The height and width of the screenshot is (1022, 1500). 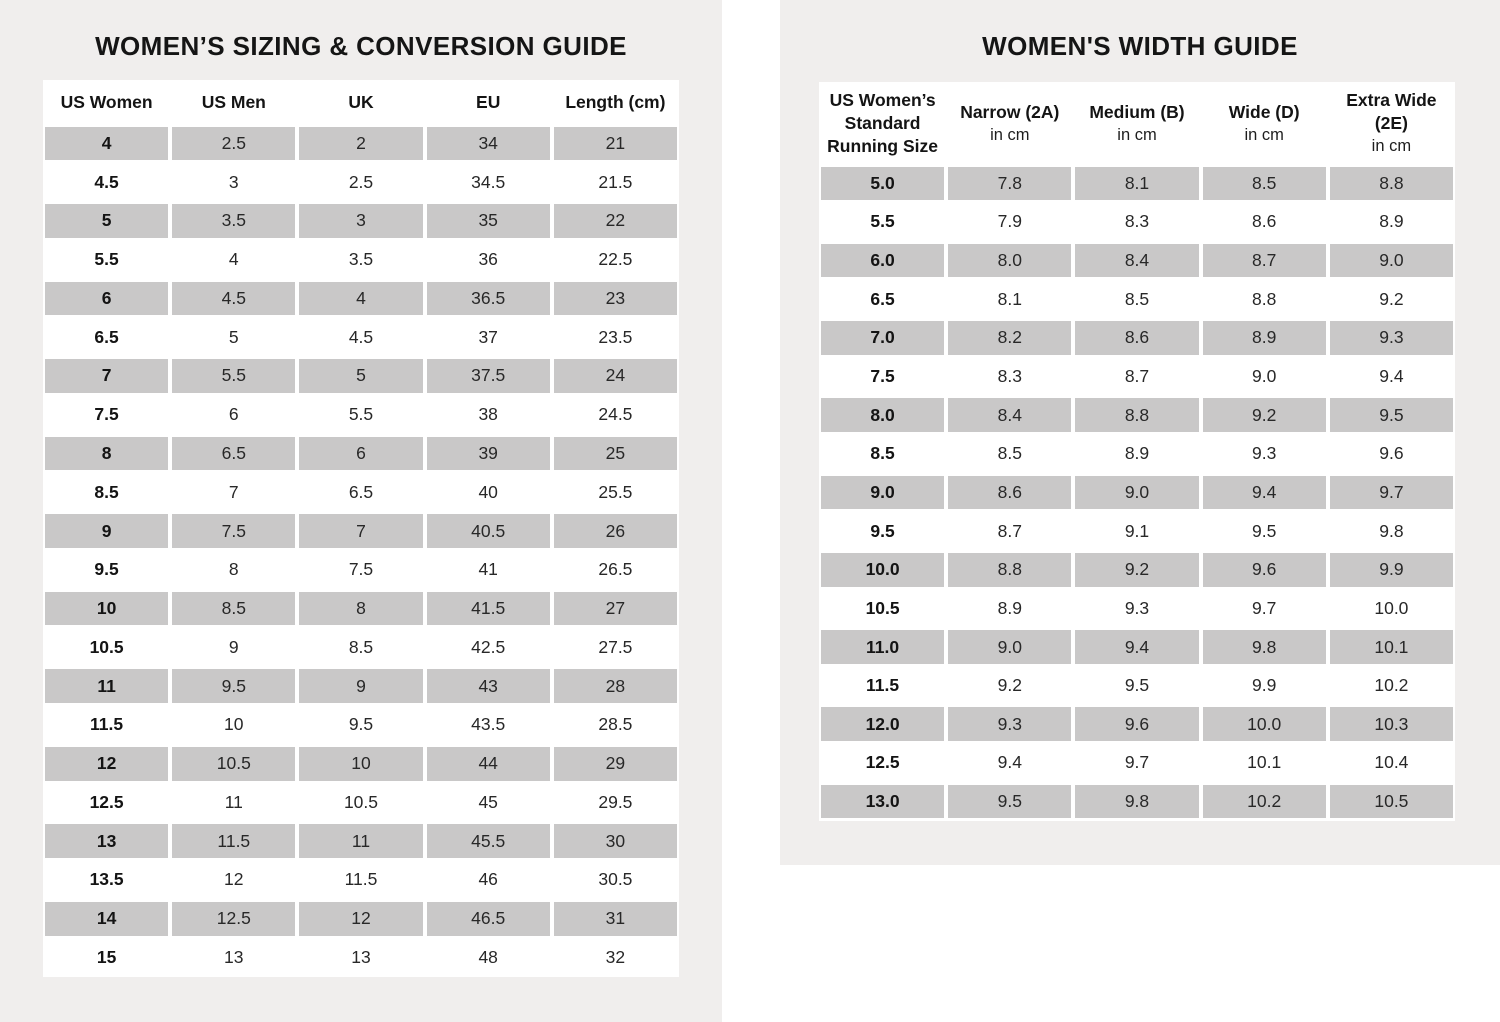 I want to click on value-cell: 45.5, so click(x=488, y=841).